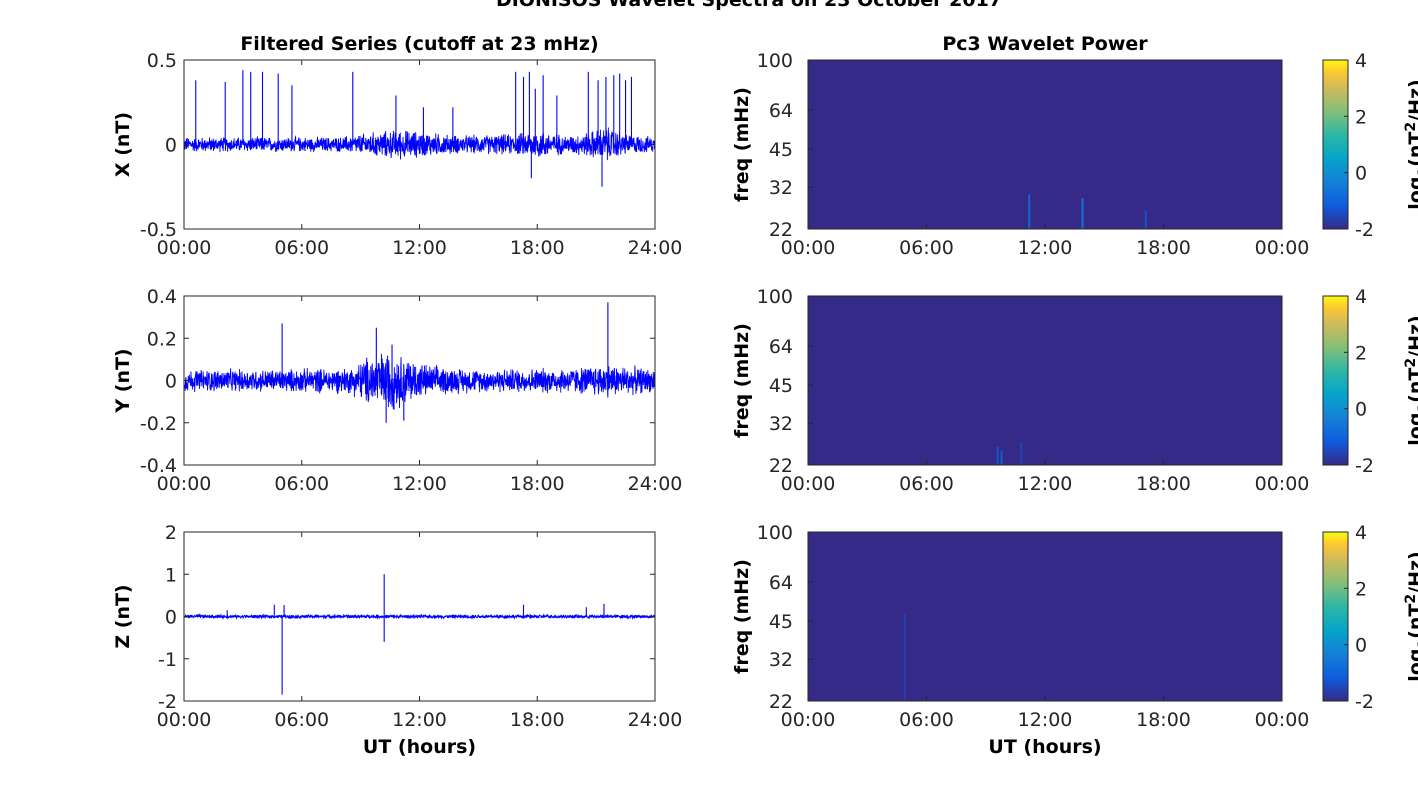 Image resolution: width=1418 pixels, height=788 pixels. What do you see at coordinates (171, 575) in the screenshot?
I see `y-tick-label-1: 1` at bounding box center [171, 575].